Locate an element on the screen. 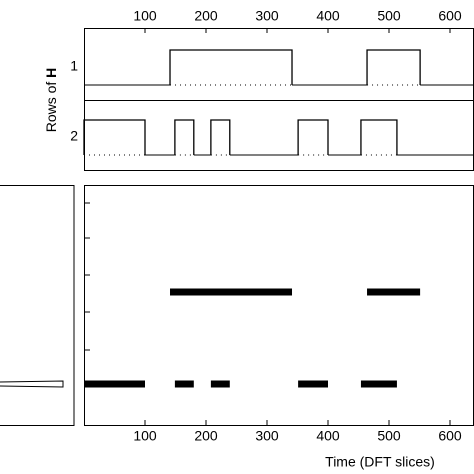 The height and width of the screenshot is (474, 474). left-panel is located at coordinates (37, 305).